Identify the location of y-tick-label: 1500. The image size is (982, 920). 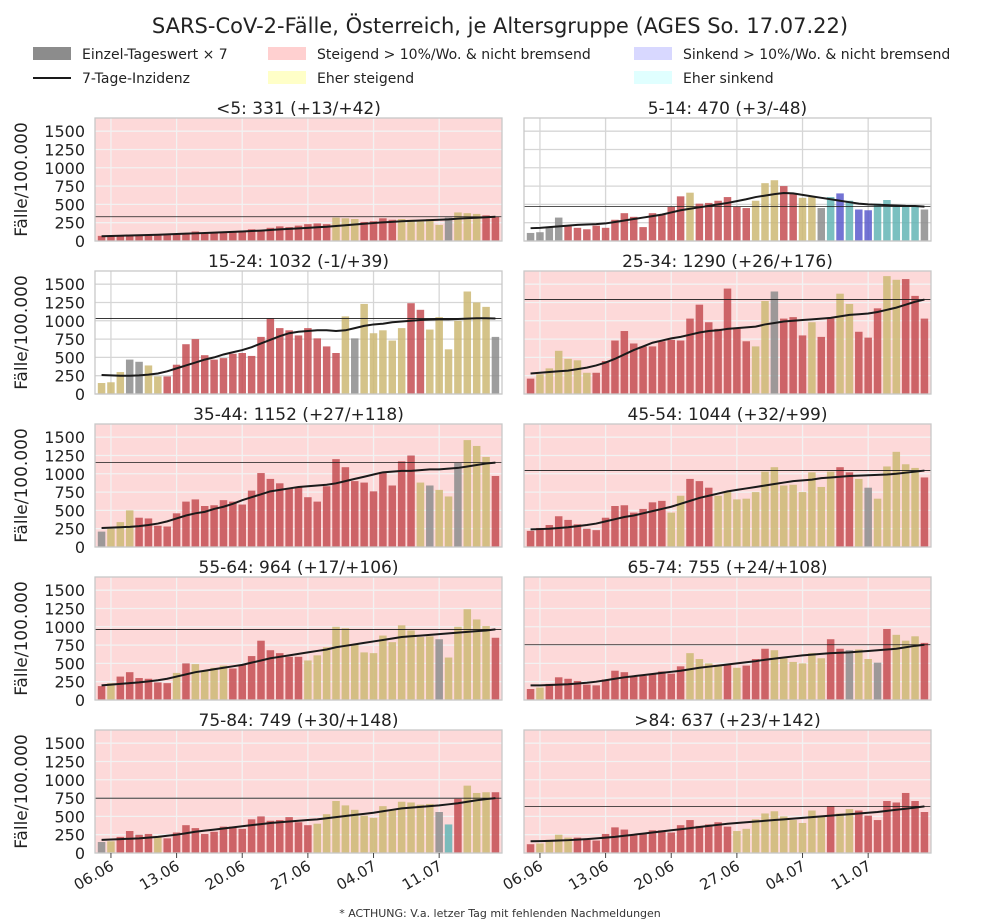
(64, 590).